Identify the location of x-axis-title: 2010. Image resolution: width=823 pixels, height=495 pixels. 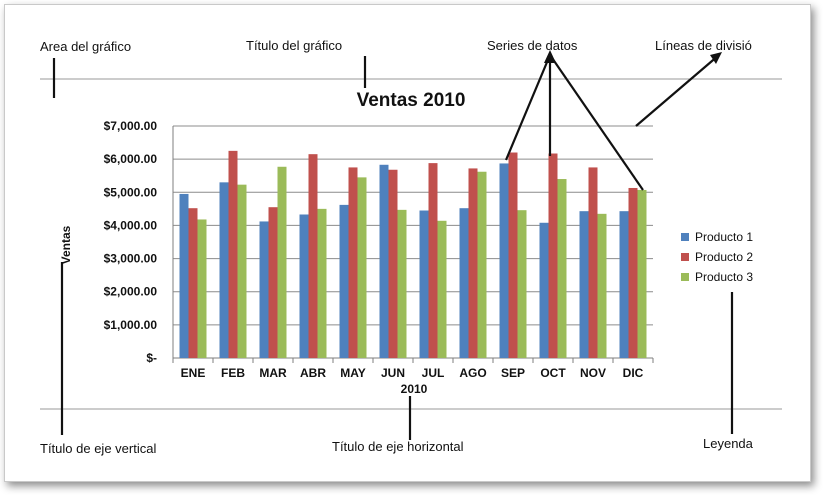
(414, 389).